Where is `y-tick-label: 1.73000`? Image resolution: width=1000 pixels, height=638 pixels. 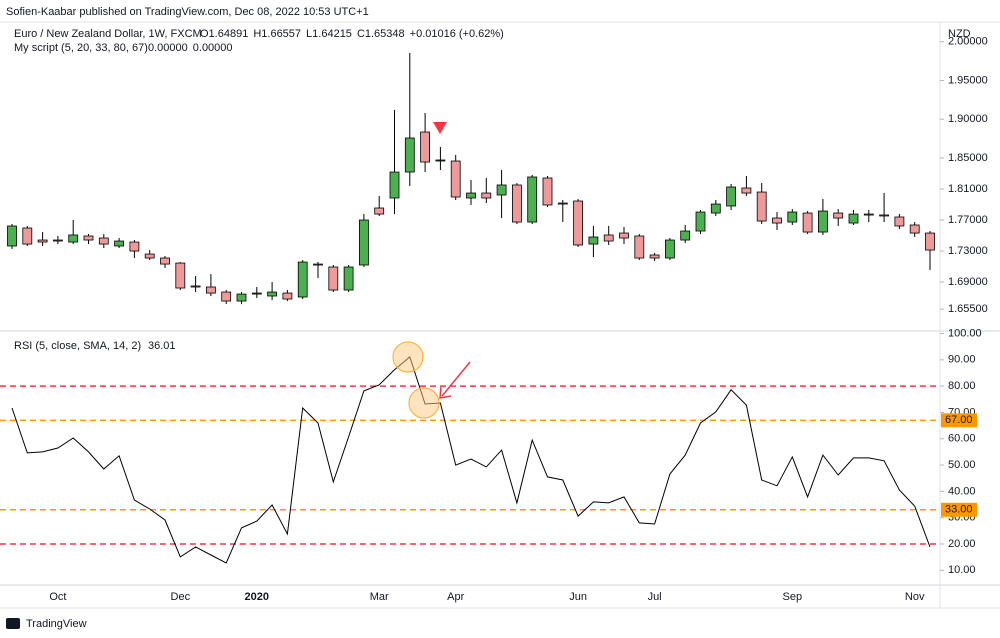 y-tick-label: 1.73000 is located at coordinates (968, 251).